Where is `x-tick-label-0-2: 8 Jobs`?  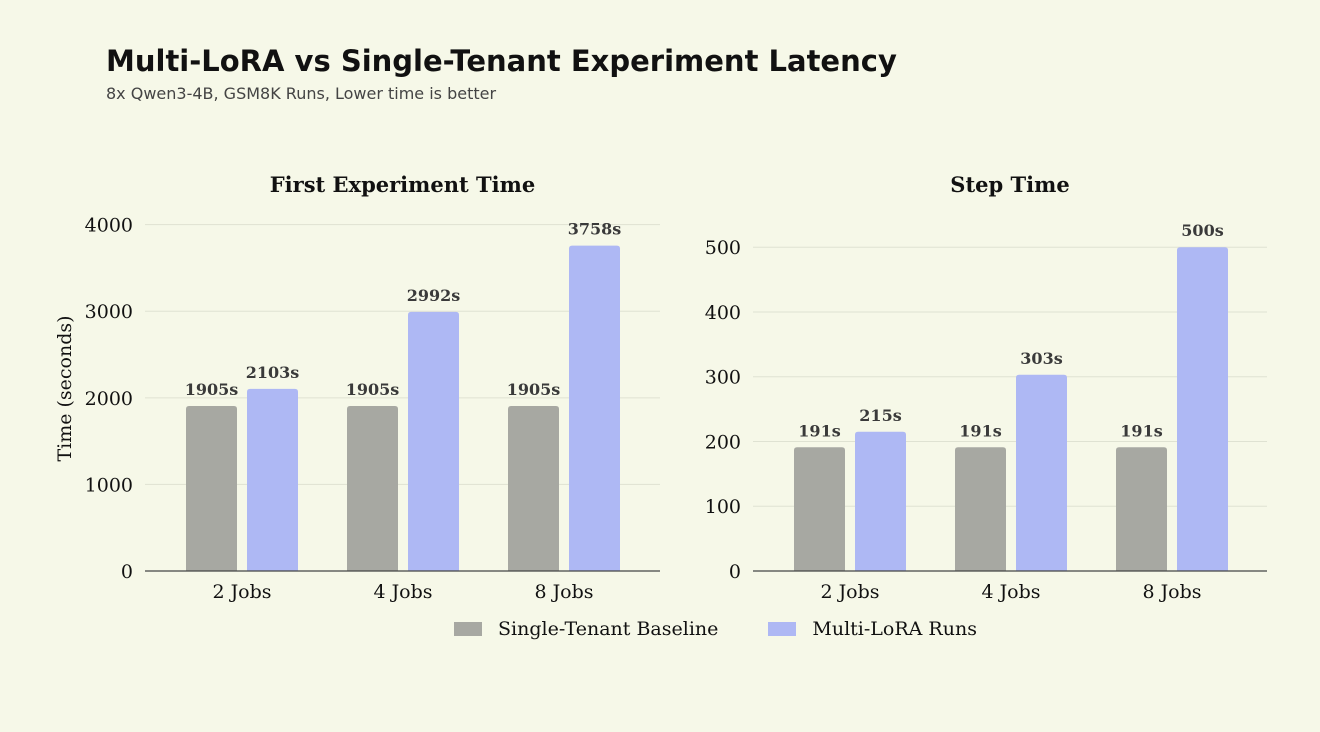
x-tick-label-0-2: 8 Jobs is located at coordinates (563, 592).